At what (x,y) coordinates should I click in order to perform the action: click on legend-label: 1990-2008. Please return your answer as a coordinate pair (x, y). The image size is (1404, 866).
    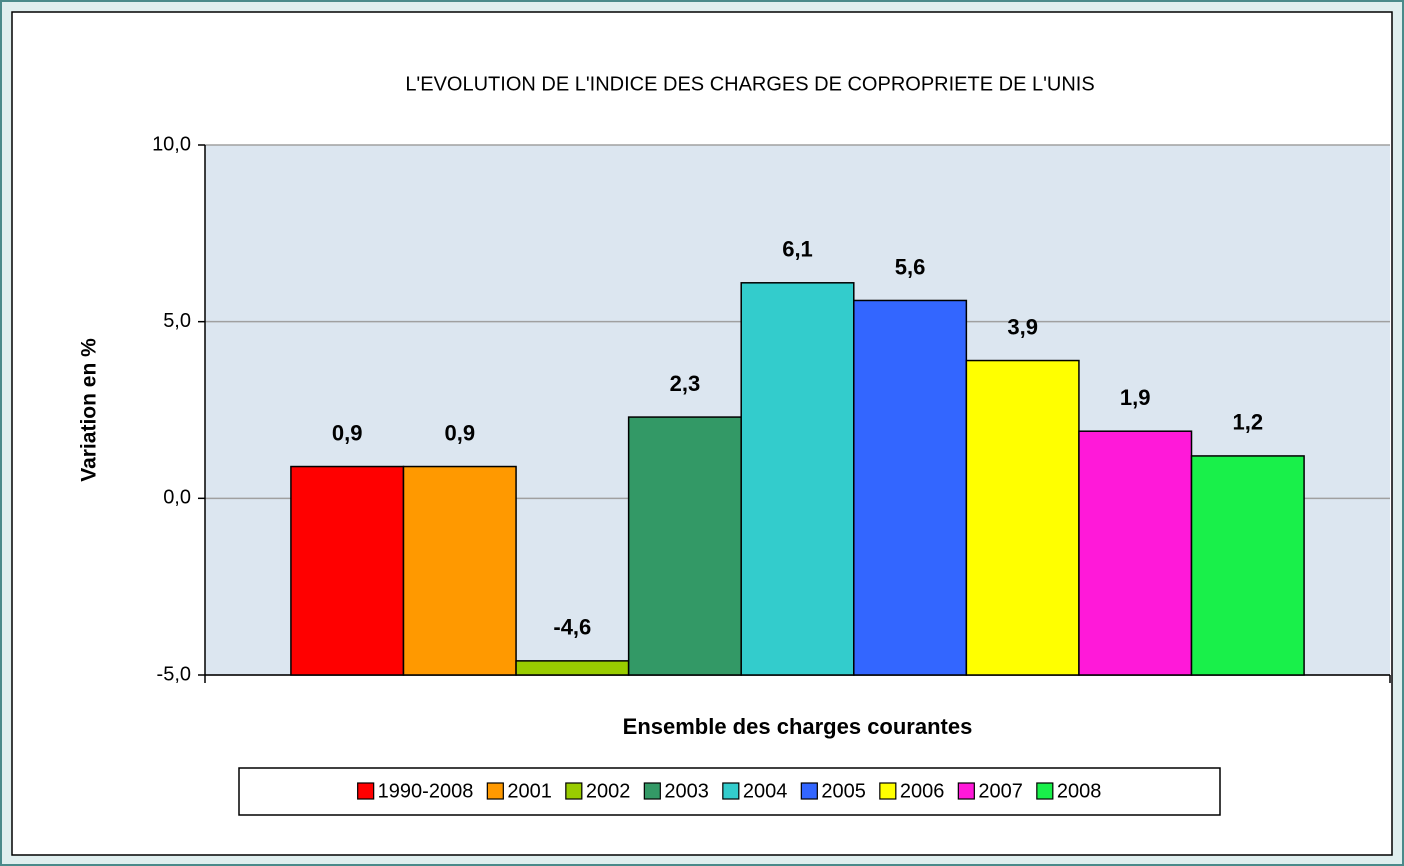
    Looking at the image, I should click on (426, 791).